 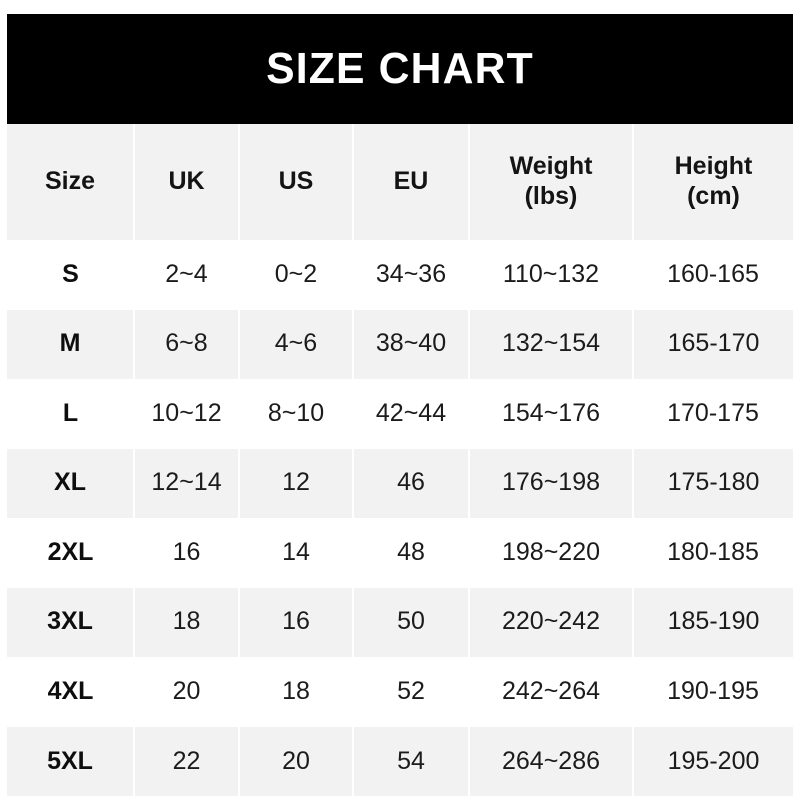 What do you see at coordinates (296, 413) in the screenshot?
I see `cell-us: 8~10` at bounding box center [296, 413].